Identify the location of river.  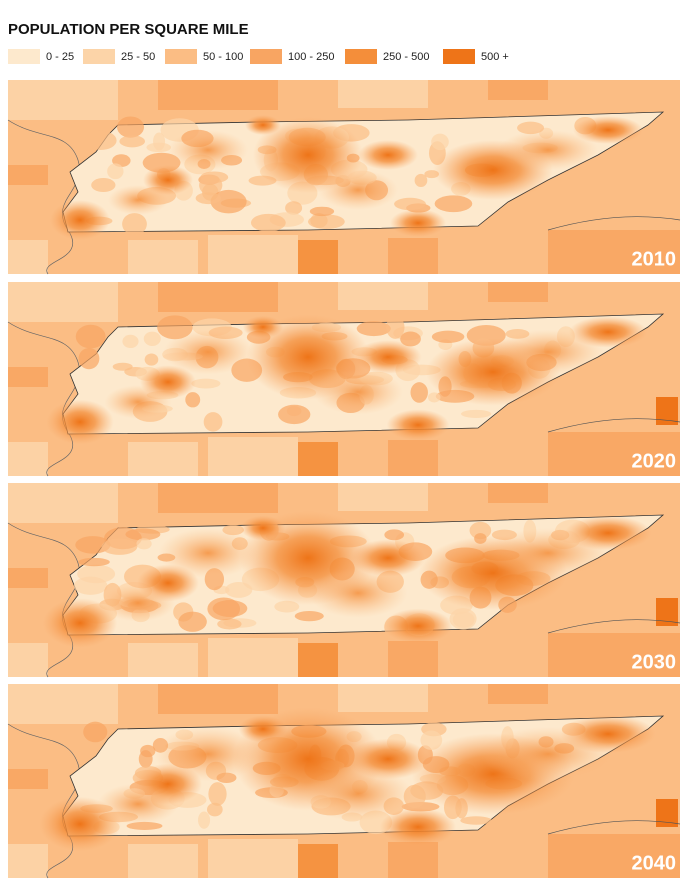
(43, 197).